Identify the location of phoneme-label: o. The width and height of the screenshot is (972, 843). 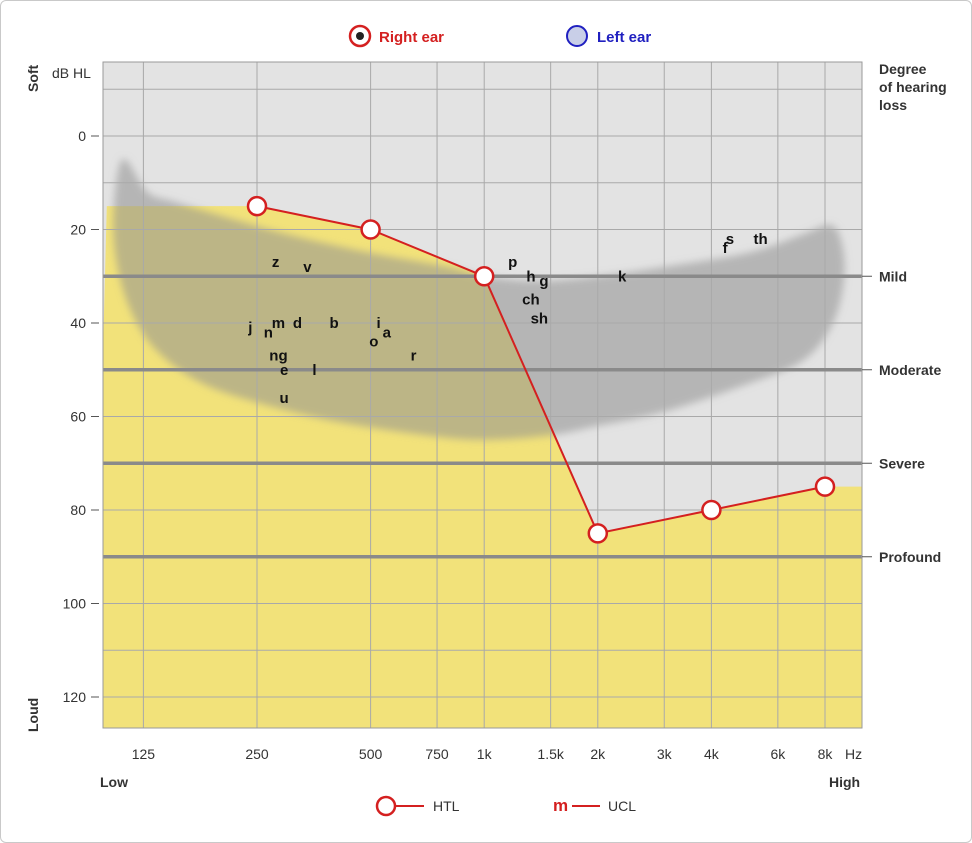
(373, 342).